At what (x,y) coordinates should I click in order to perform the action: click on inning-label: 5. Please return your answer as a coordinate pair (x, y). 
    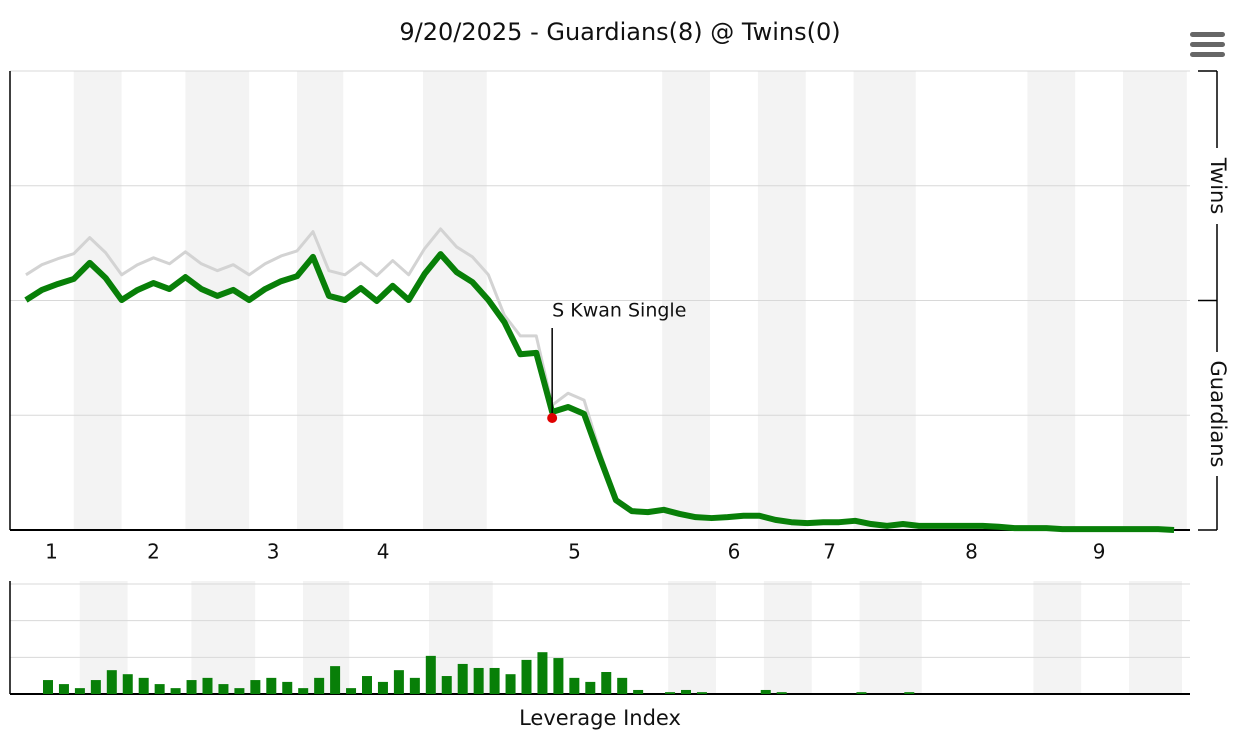
    Looking at the image, I should click on (574, 552).